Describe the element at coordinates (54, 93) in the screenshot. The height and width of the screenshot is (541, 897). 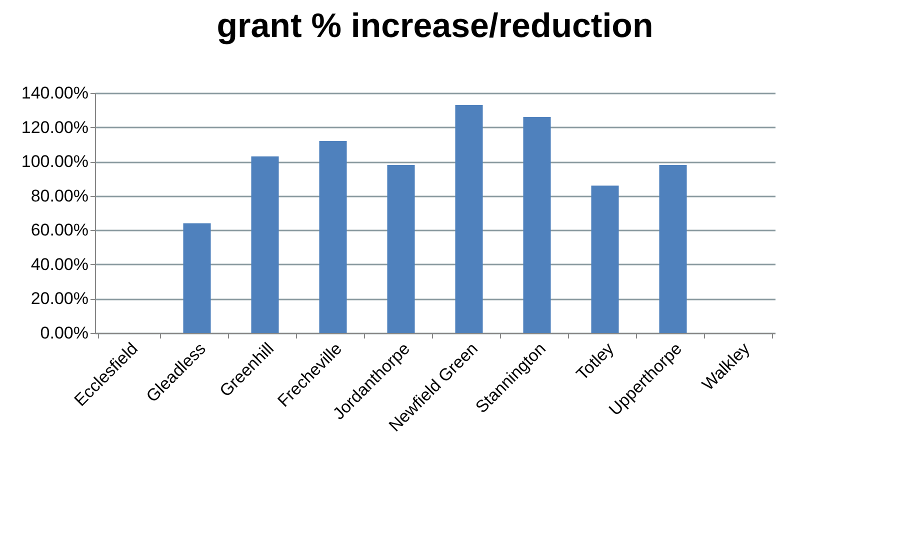
I see `y-tick-label: 140.00%` at that location.